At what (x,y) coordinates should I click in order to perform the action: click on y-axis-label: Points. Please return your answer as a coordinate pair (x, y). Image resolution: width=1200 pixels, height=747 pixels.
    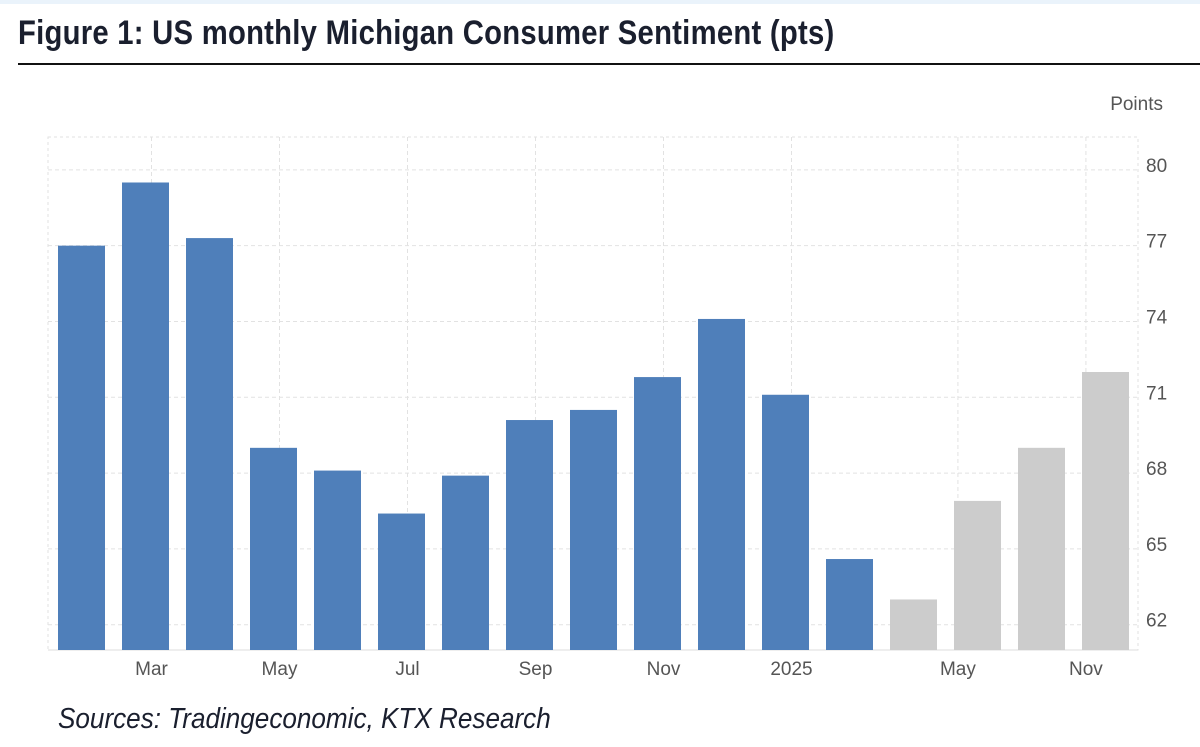
    Looking at the image, I should click on (1136, 104).